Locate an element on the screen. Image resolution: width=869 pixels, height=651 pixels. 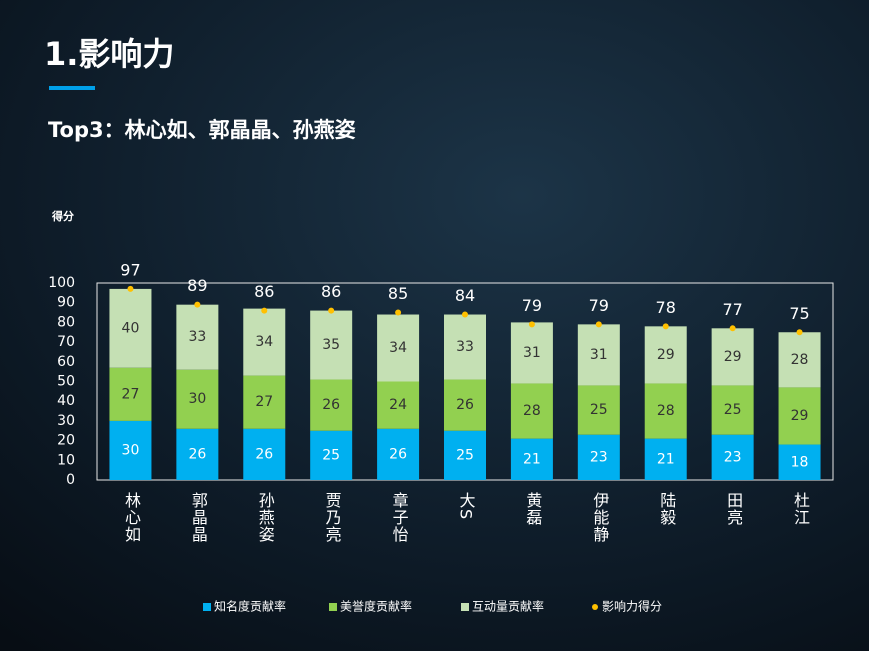
score-label: 77 is located at coordinates (732, 309).